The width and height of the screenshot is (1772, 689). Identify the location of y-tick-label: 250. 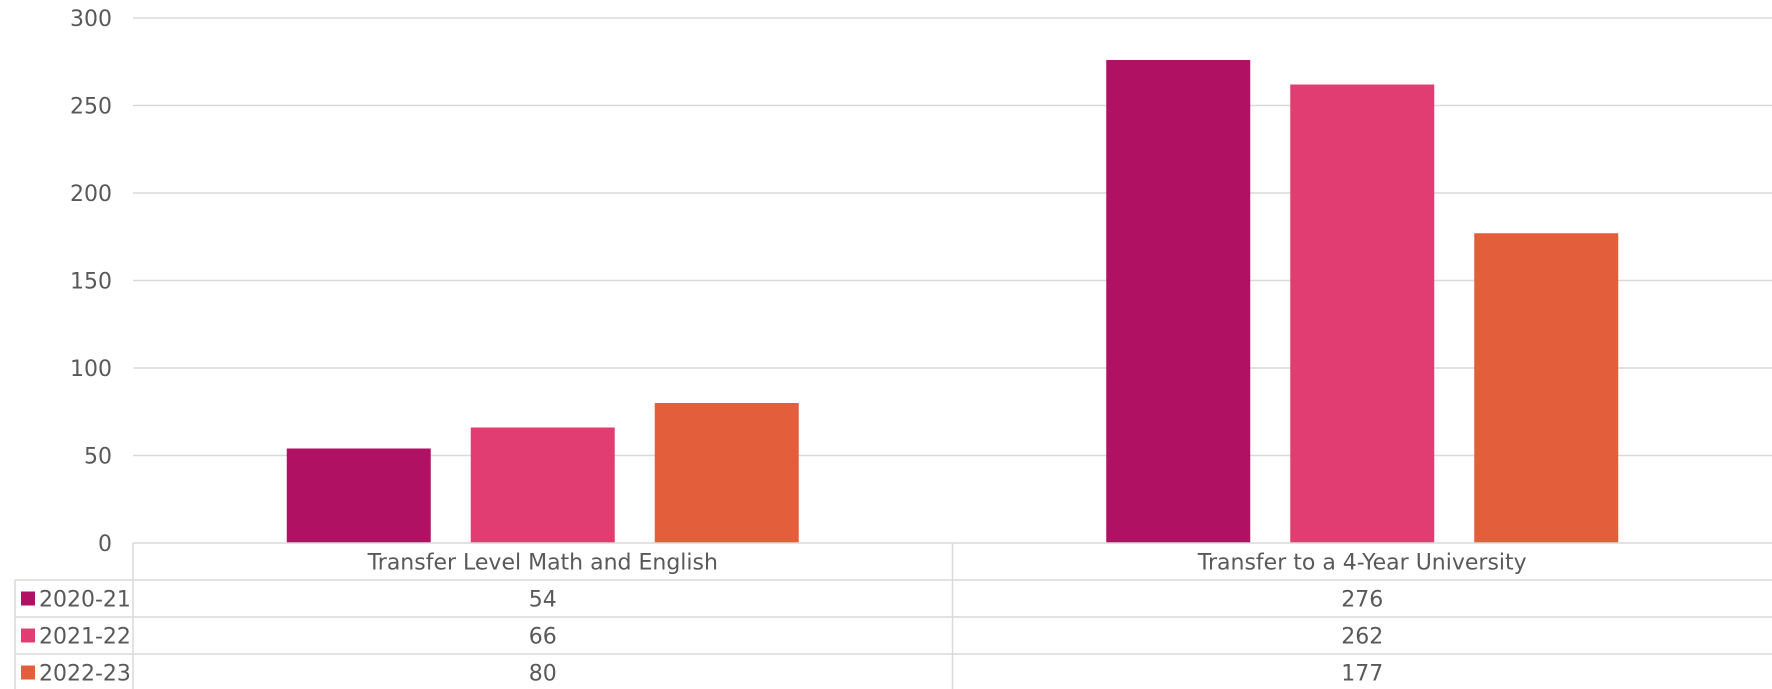
(91, 107).